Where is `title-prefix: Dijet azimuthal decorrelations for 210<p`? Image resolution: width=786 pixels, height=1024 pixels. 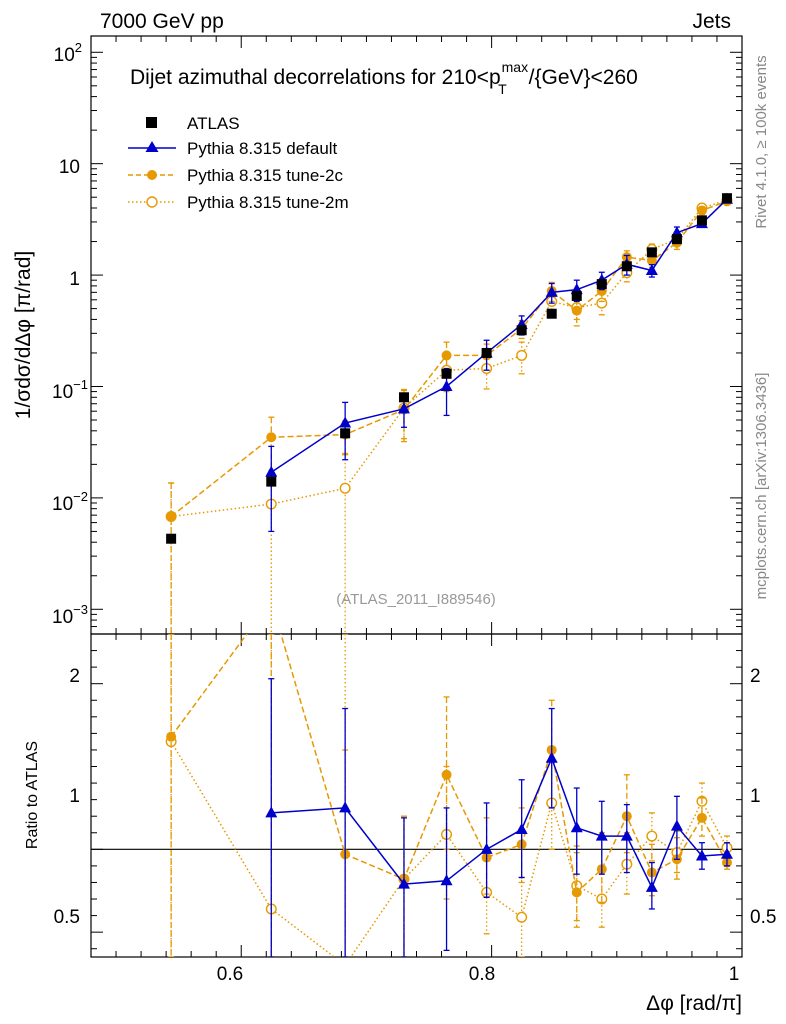 title-prefix: Dijet azimuthal decorrelations for 210<p is located at coordinates (315, 77).